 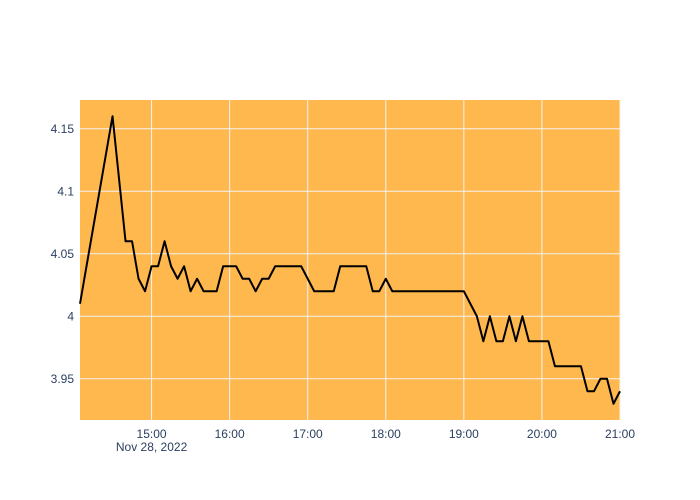 What do you see at coordinates (464, 434) in the screenshot?
I see `x-tick-label: 19:00` at bounding box center [464, 434].